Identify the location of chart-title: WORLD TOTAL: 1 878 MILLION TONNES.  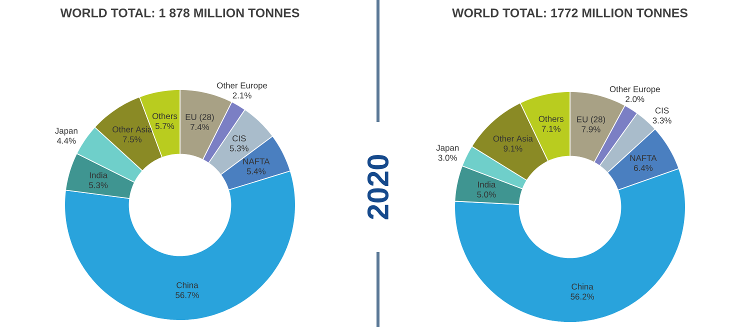
(180, 13).